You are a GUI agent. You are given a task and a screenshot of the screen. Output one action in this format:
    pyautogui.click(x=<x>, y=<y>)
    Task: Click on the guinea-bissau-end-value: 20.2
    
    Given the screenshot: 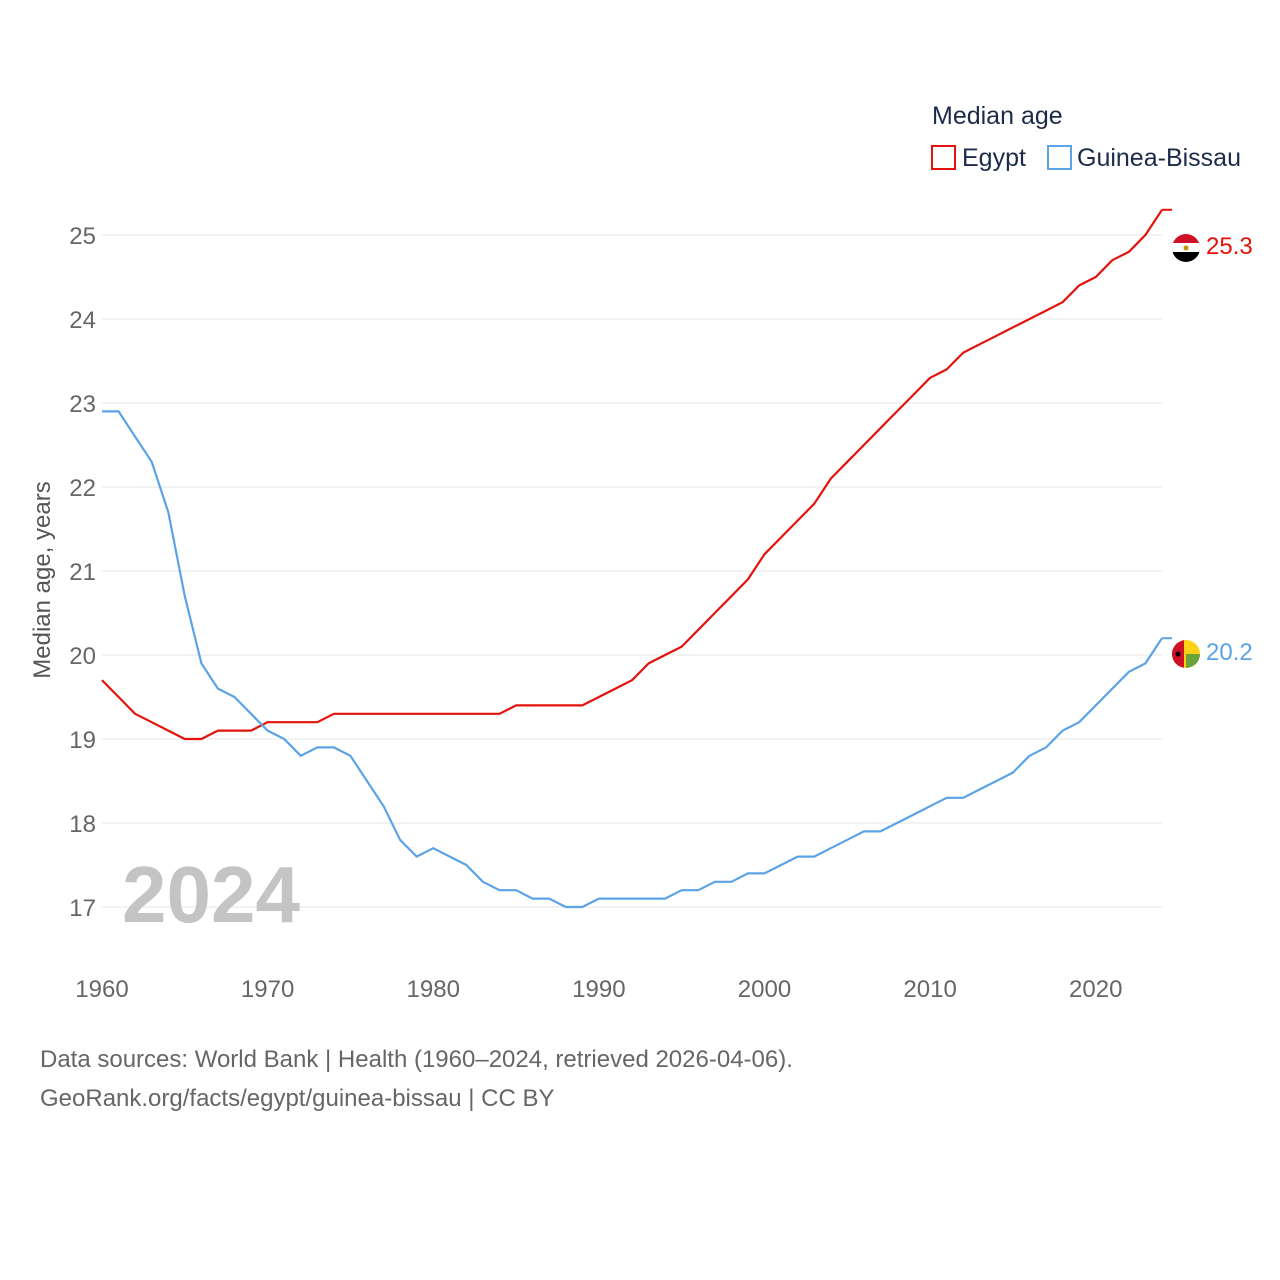 What is the action you would take?
    pyautogui.click(x=1229, y=652)
    